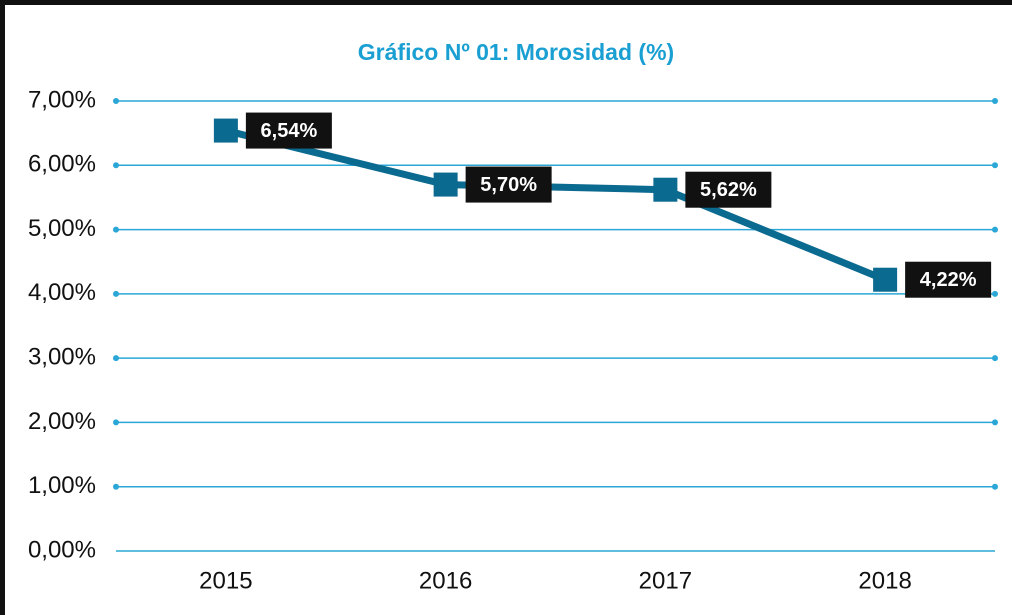 This screenshot has height=615, width=1012. Describe the element at coordinates (445, 580) in the screenshot. I see `x-tick-label: 2016` at that location.